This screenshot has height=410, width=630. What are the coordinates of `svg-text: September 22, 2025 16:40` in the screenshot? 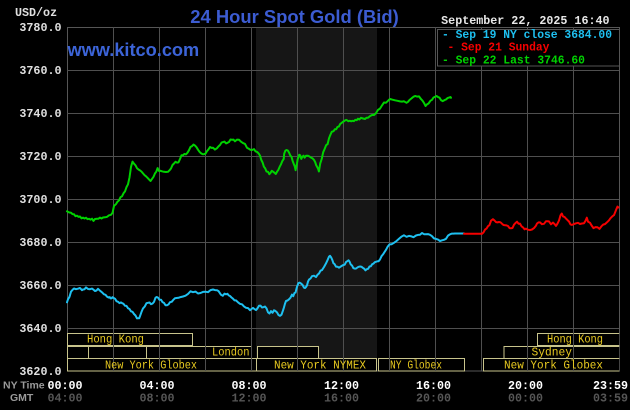 It's located at (525, 21).